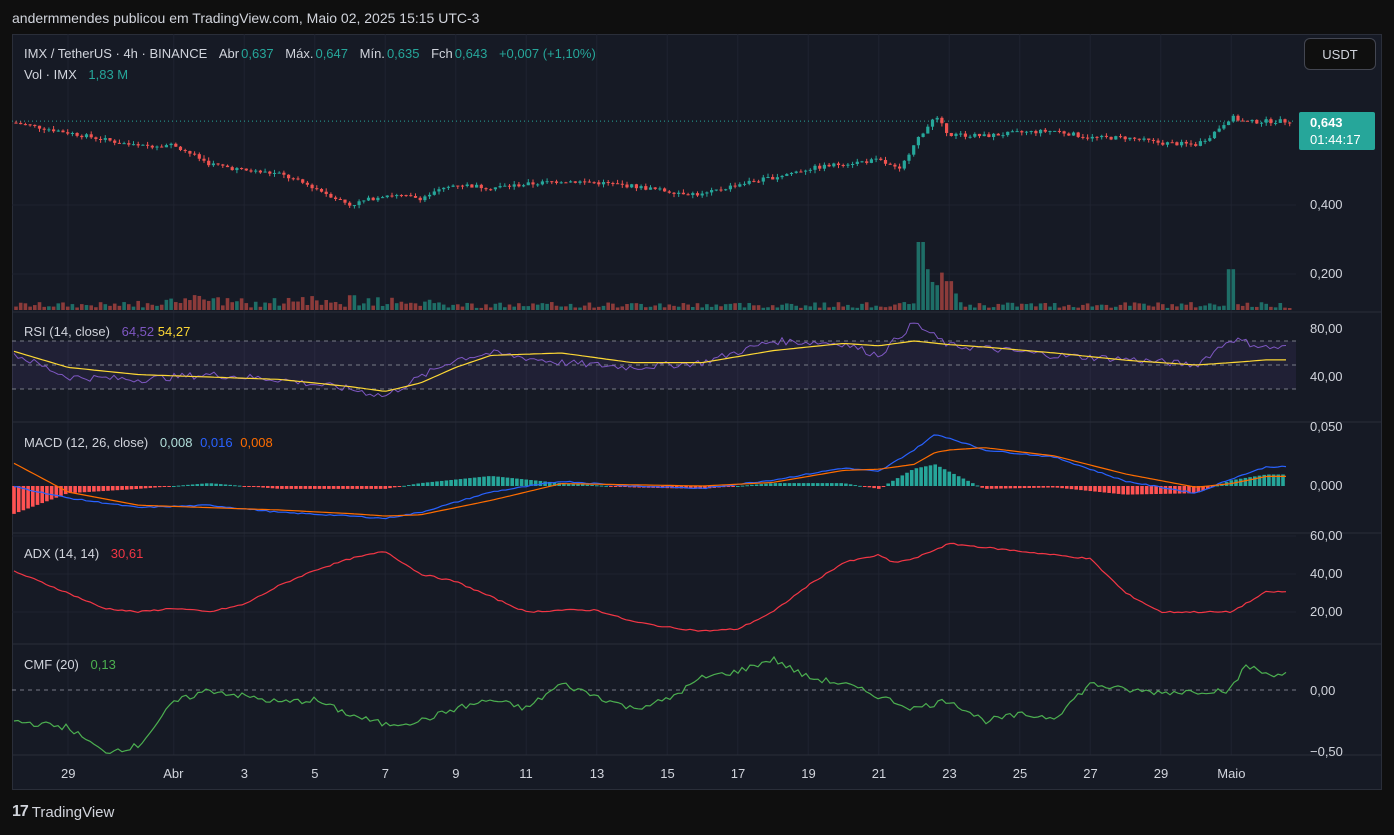  Describe the element at coordinates (50, 74) in the screenshot. I see `volume-label: Vol · IMX` at that location.